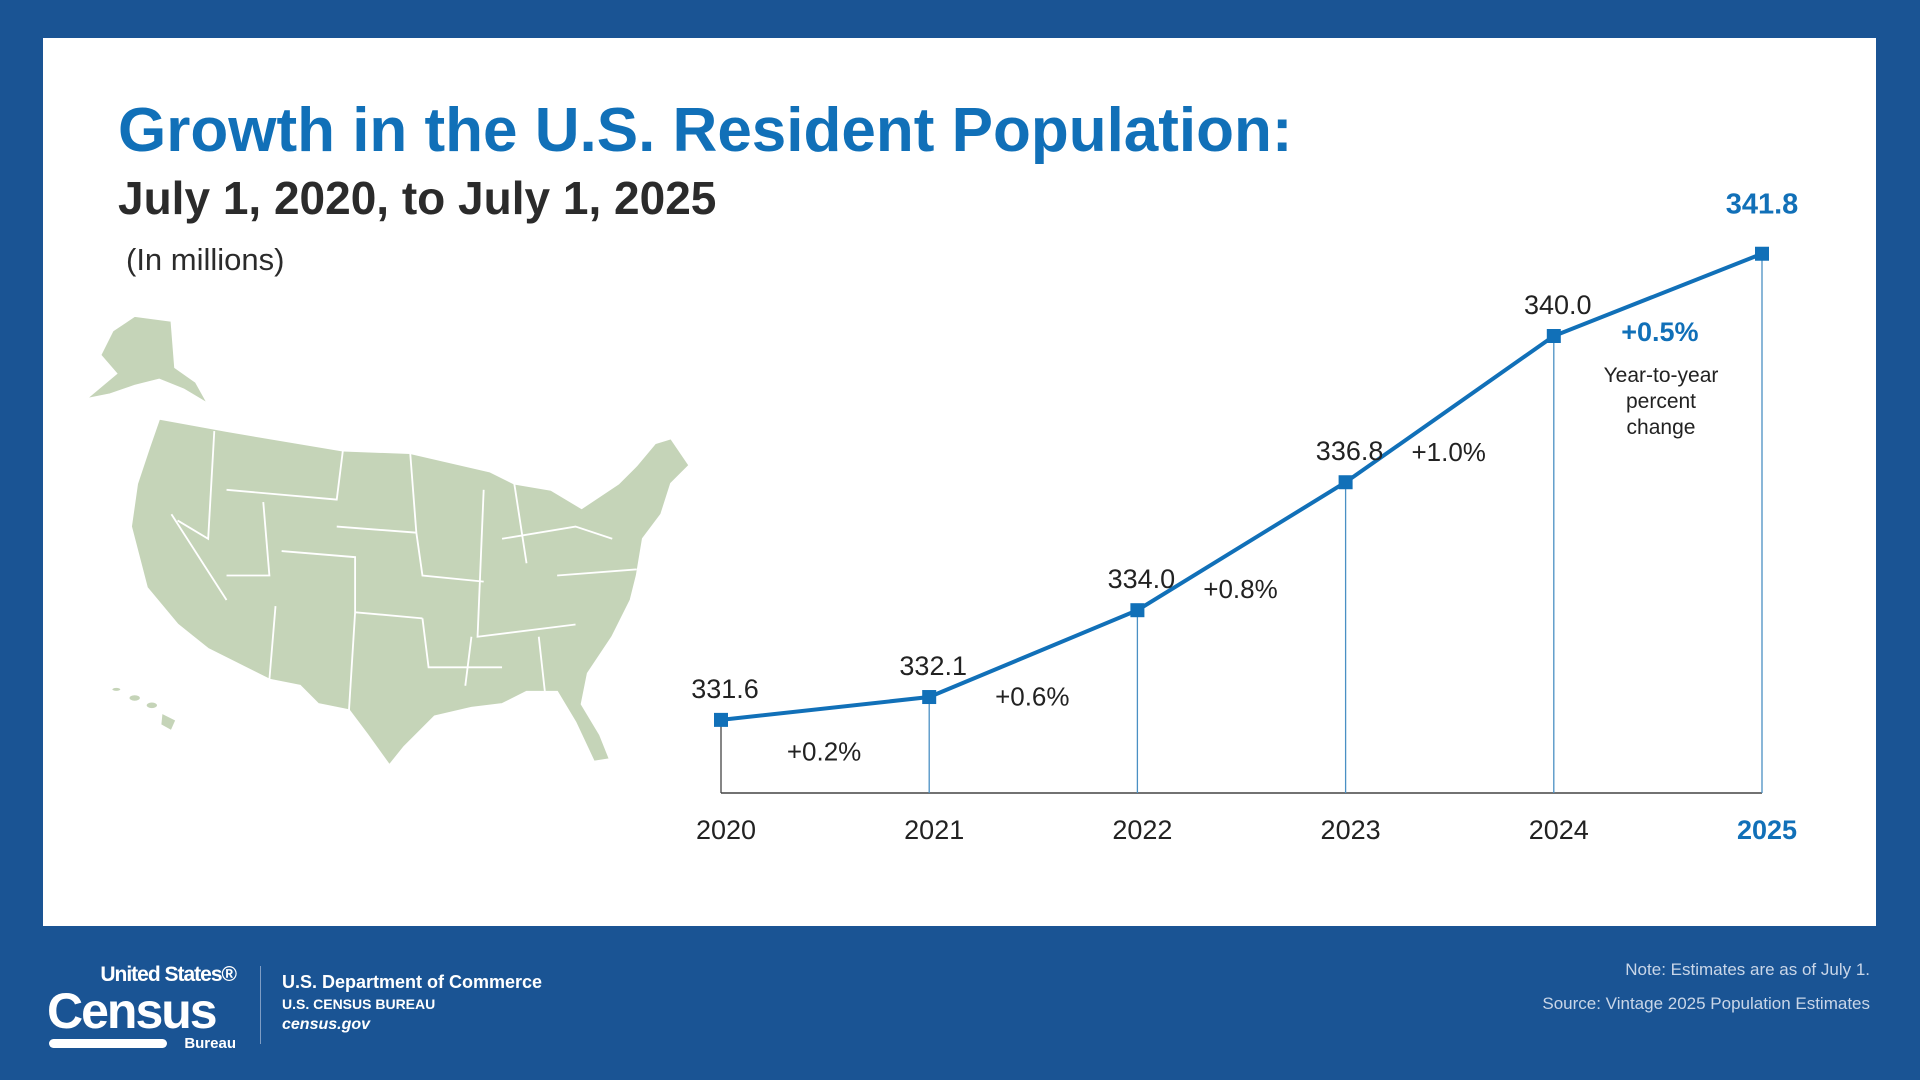 Image resolution: width=1920 pixels, height=1080 pixels. I want to click on x-tick-label: 2024, so click(1559, 830).